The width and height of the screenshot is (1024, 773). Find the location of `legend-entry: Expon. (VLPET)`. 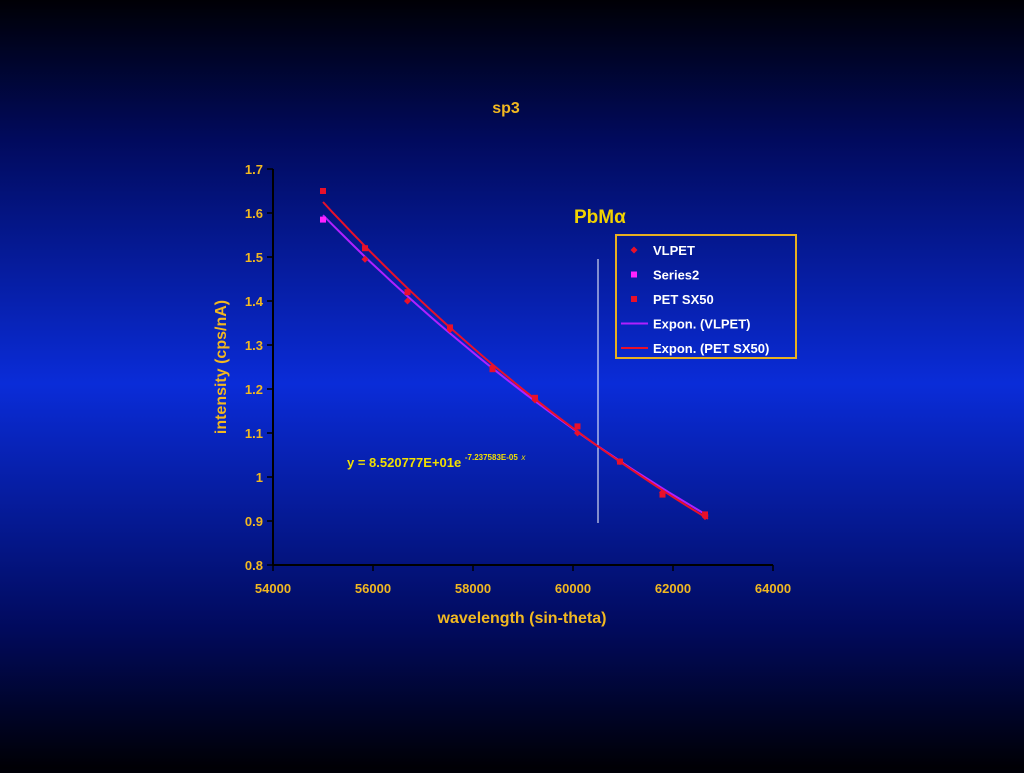

legend-entry: Expon. (VLPET) is located at coordinates (702, 324).